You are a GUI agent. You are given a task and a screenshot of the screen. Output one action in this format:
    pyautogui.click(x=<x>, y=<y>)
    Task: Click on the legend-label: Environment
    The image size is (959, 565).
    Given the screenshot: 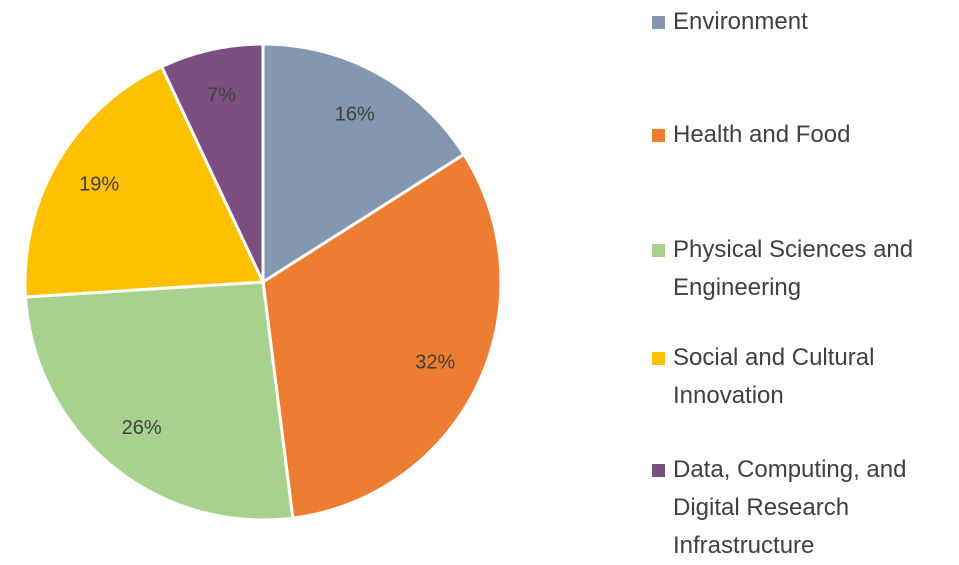 What is the action you would take?
    pyautogui.click(x=740, y=21)
    